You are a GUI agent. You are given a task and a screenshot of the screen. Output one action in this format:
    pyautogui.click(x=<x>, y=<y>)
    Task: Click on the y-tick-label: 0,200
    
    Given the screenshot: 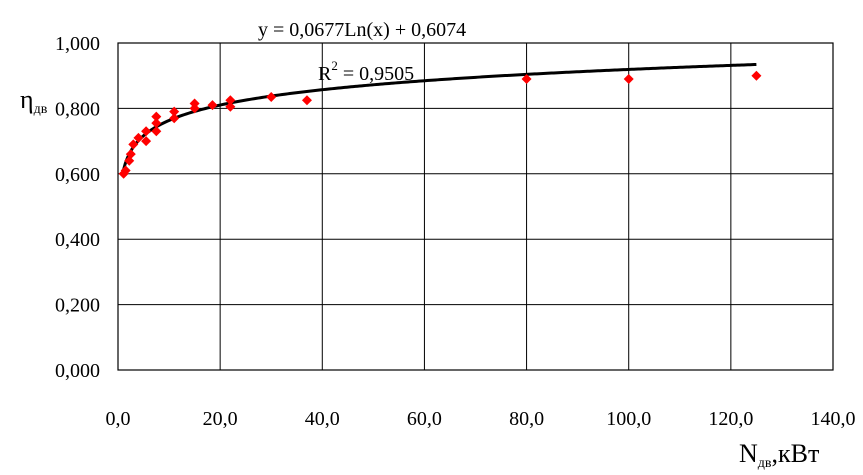 What is the action you would take?
    pyautogui.click(x=77, y=306)
    